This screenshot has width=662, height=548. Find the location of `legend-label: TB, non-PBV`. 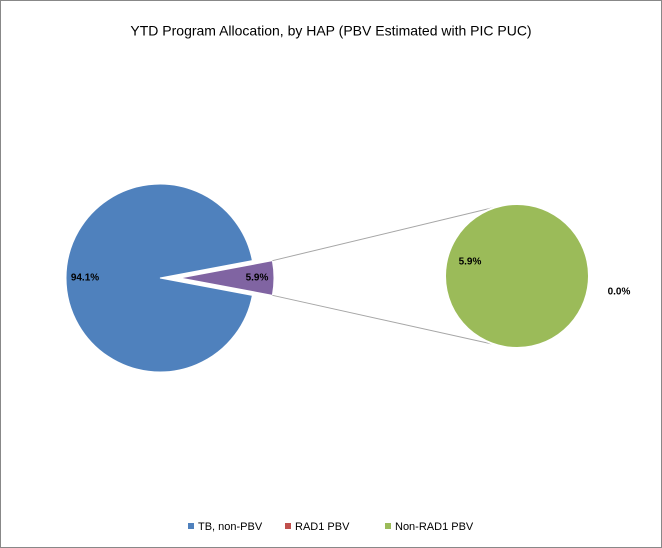

legend-label: TB, non-PBV is located at coordinates (230, 527).